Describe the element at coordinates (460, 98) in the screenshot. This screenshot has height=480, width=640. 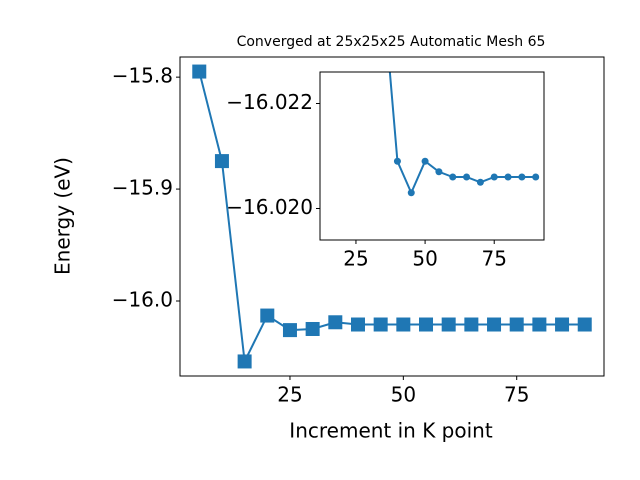
I see `plot` at that location.